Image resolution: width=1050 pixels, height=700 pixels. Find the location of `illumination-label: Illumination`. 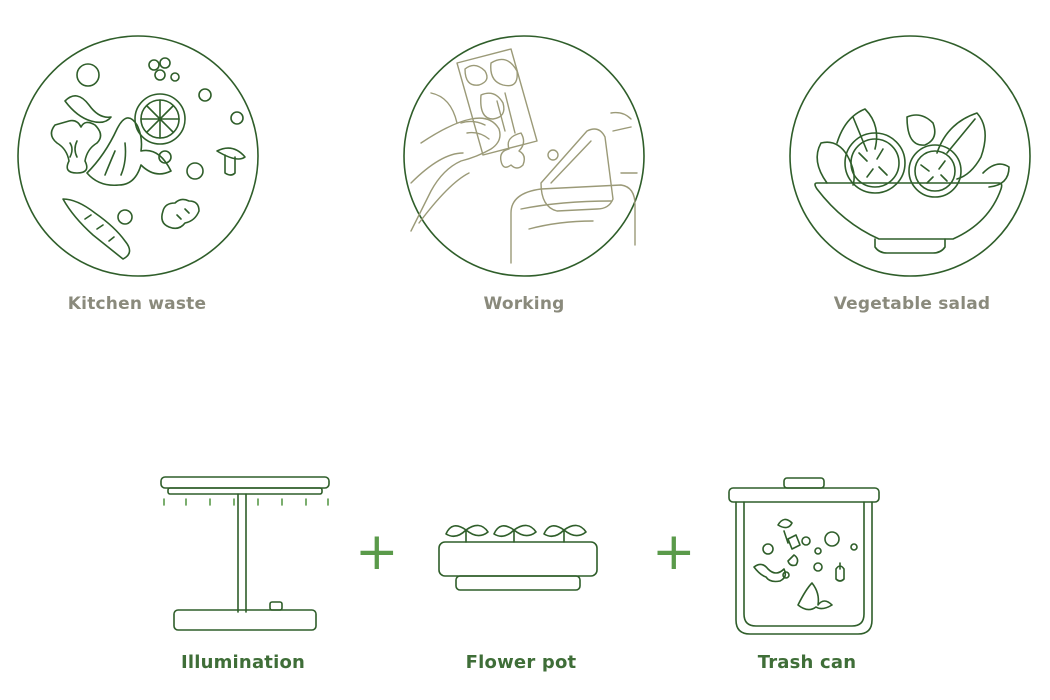

illumination-label: Illumination is located at coordinates (243, 662).